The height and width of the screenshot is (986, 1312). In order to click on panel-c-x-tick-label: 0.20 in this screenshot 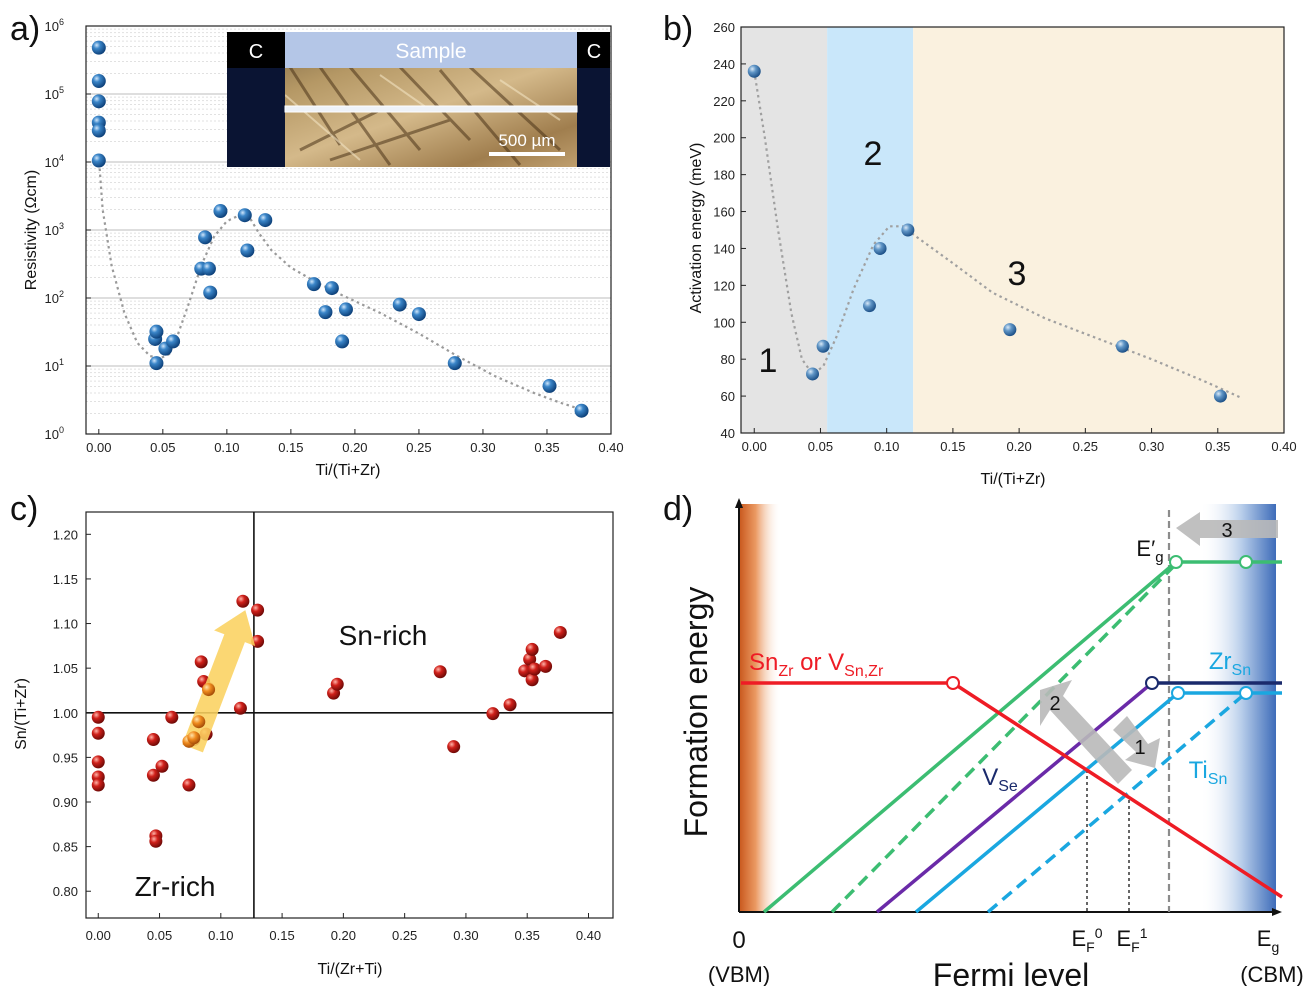, I will do `click(343, 935)`.